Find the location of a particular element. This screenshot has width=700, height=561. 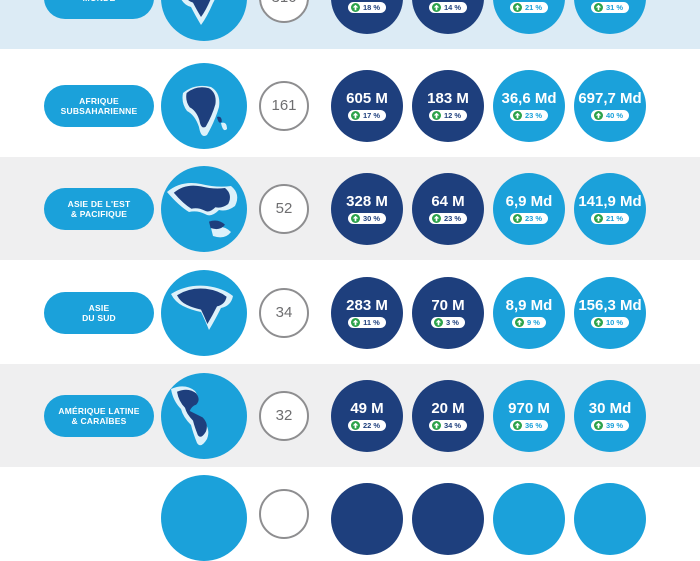

change-percent: 40 % is located at coordinates (614, 115).